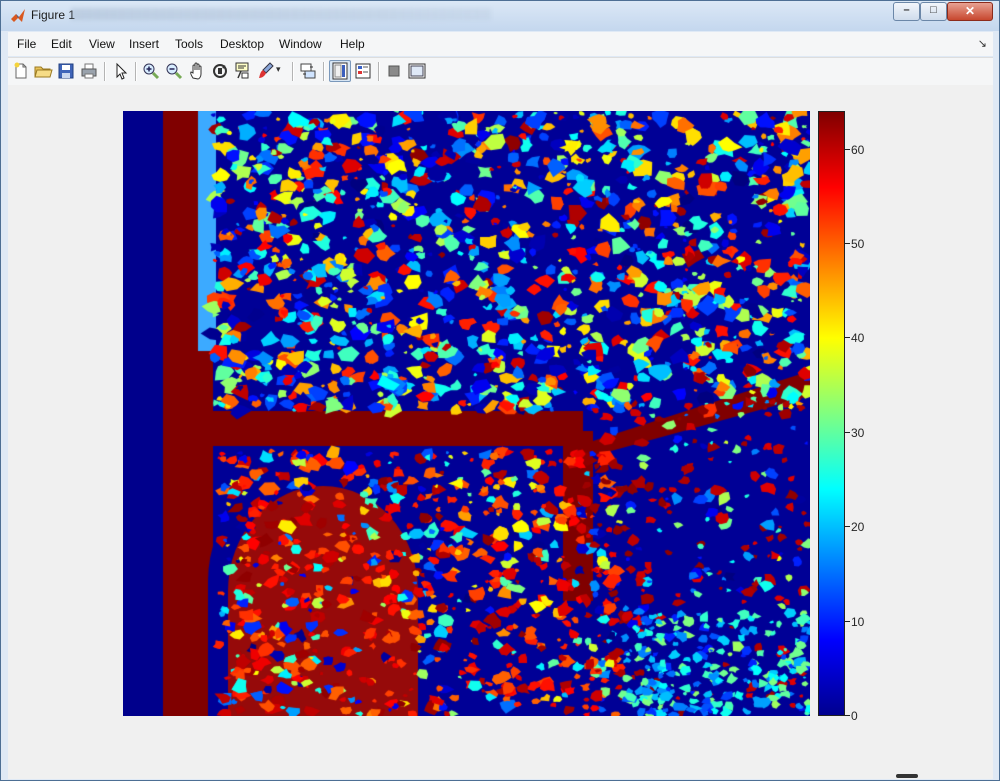 This screenshot has width=1000, height=781. I want to click on menu-edit: Edit, so click(61, 44).